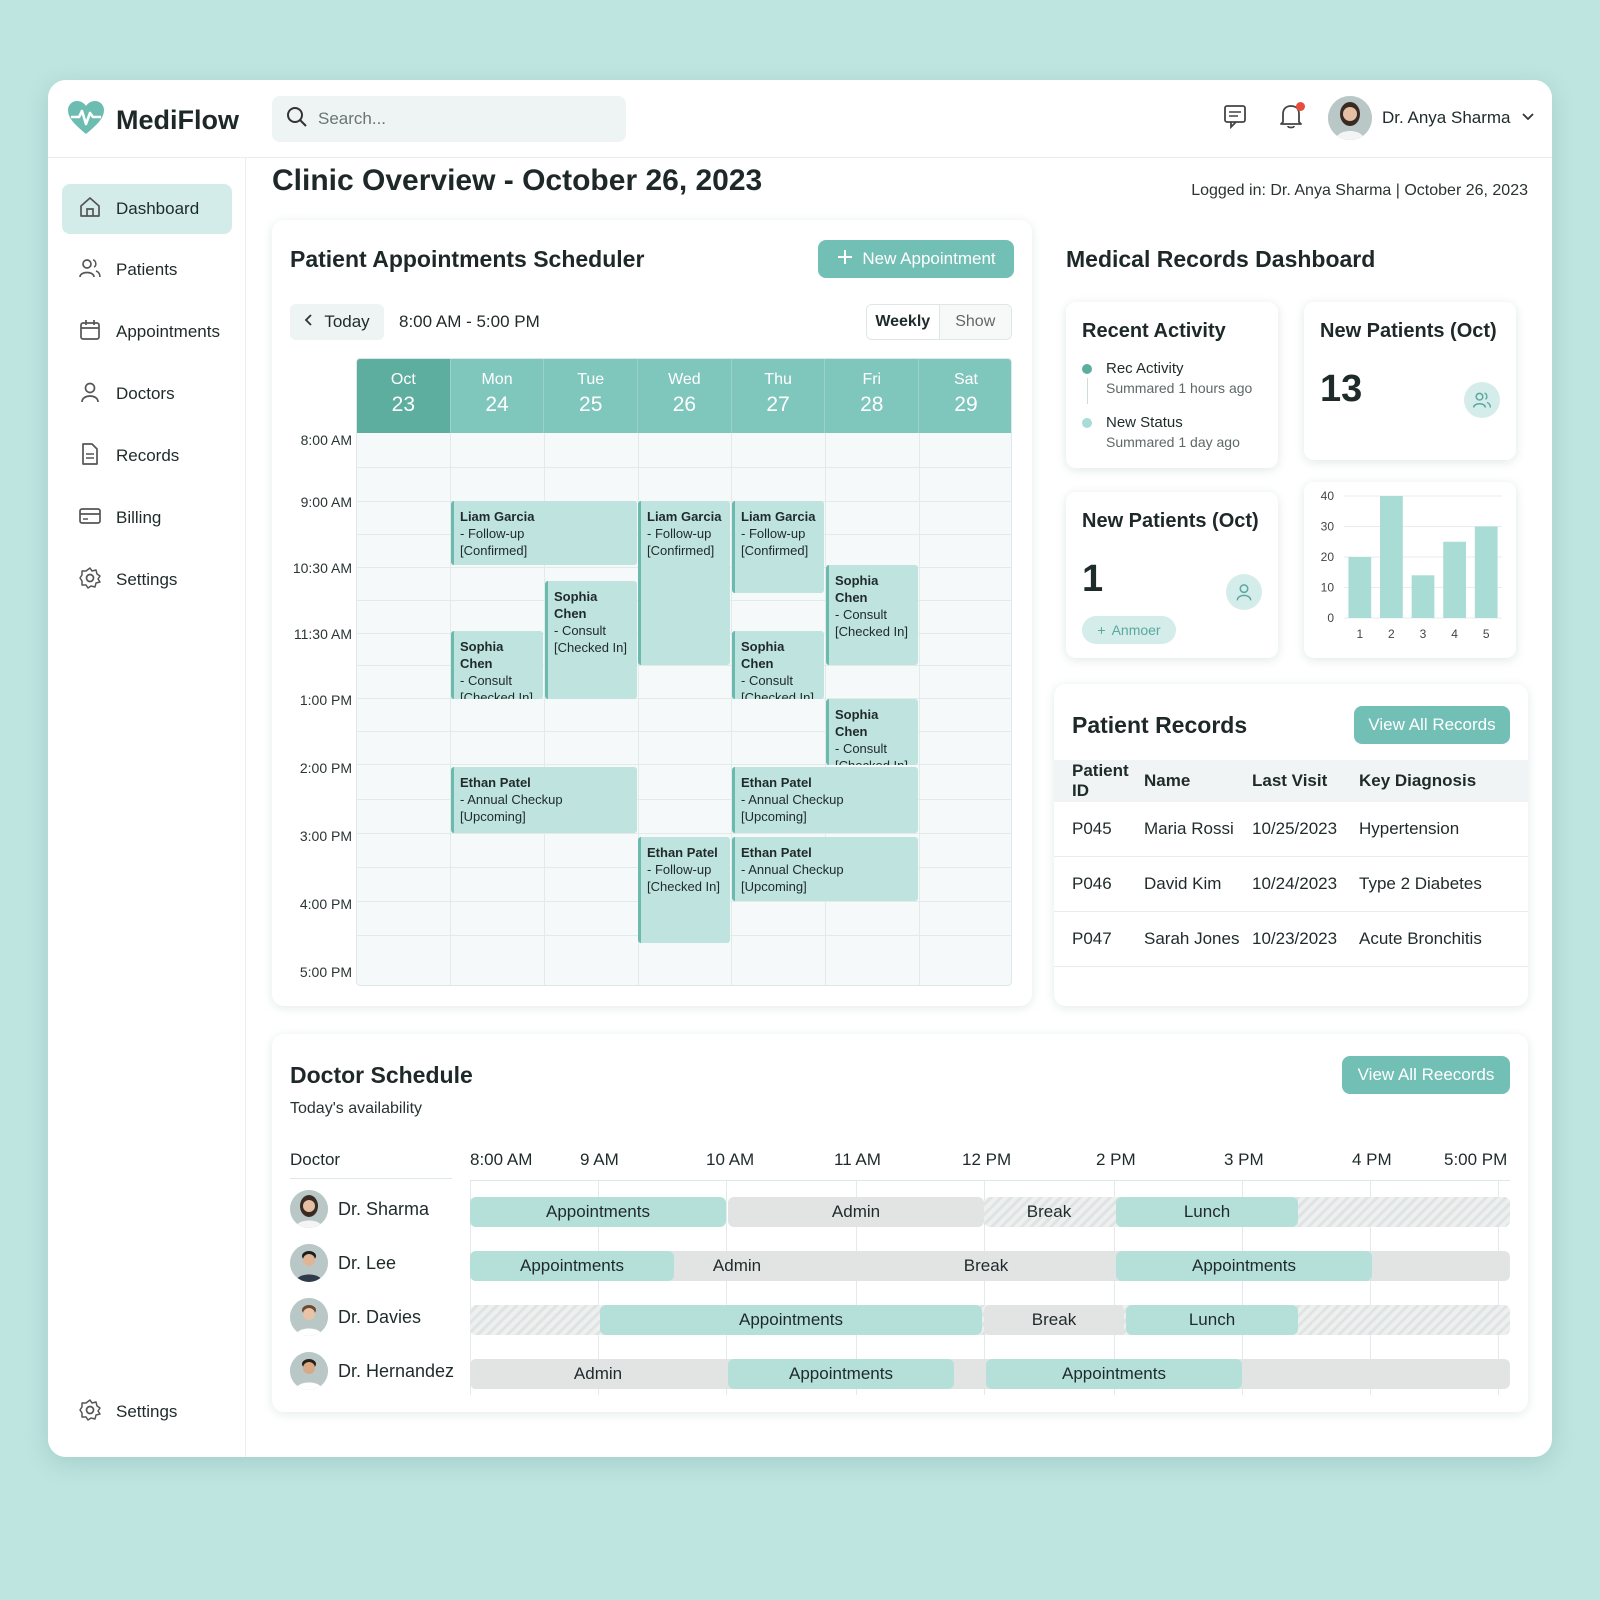 The height and width of the screenshot is (1600, 1600). I want to click on announce-button: + Anmoer, so click(1129, 630).